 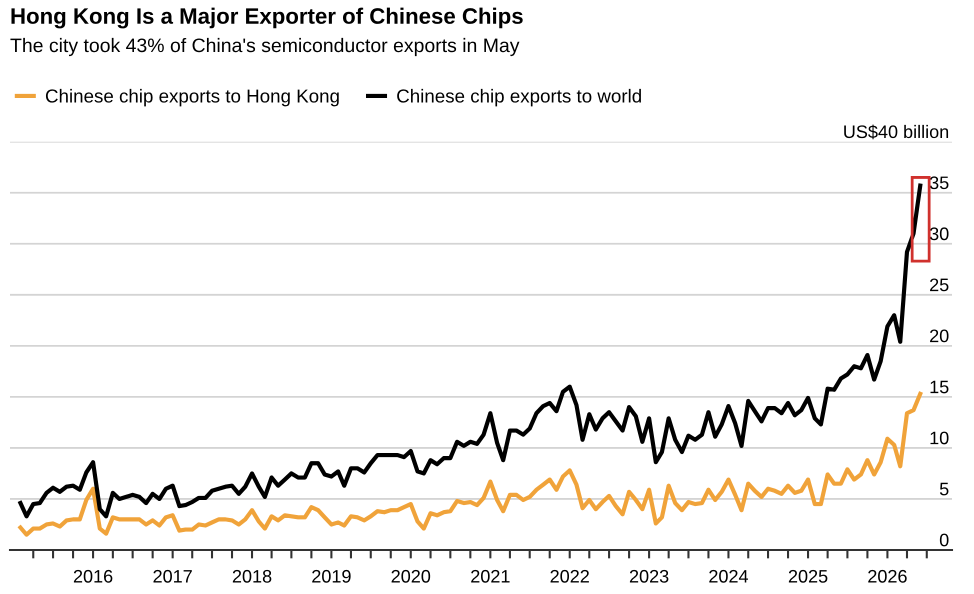 What do you see at coordinates (411, 576) in the screenshot?
I see `x-tick-label: 2020` at bounding box center [411, 576].